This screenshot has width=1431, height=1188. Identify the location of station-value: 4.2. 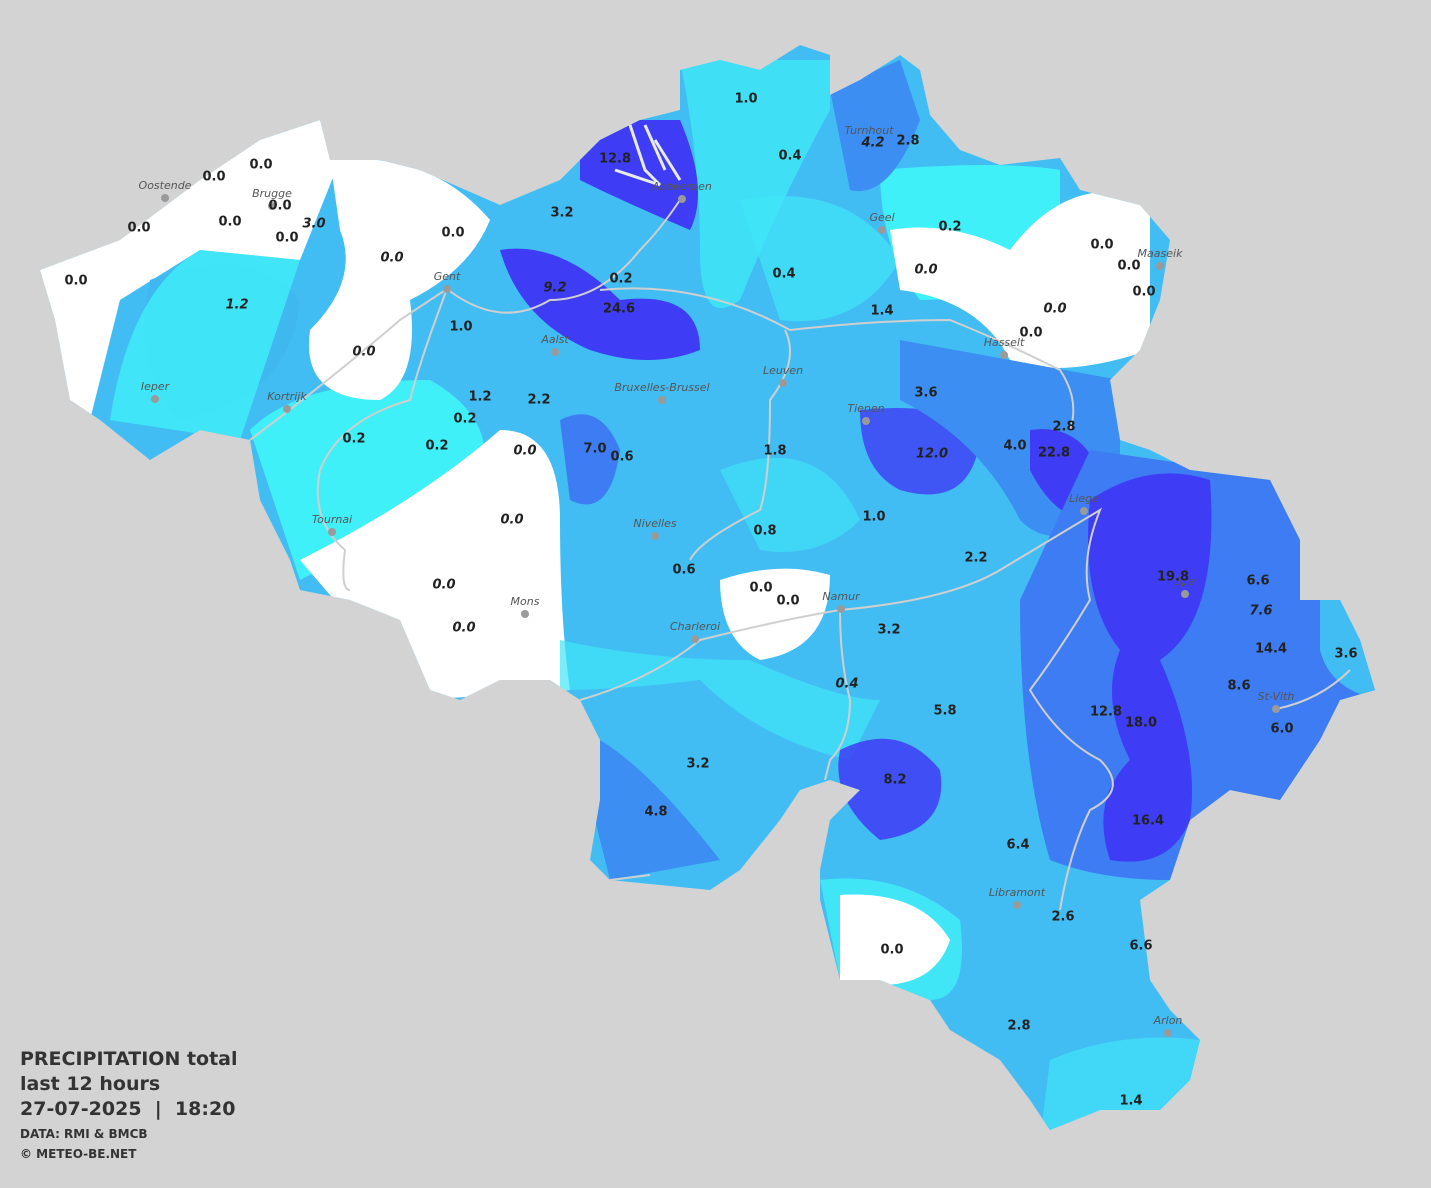
(872, 143).